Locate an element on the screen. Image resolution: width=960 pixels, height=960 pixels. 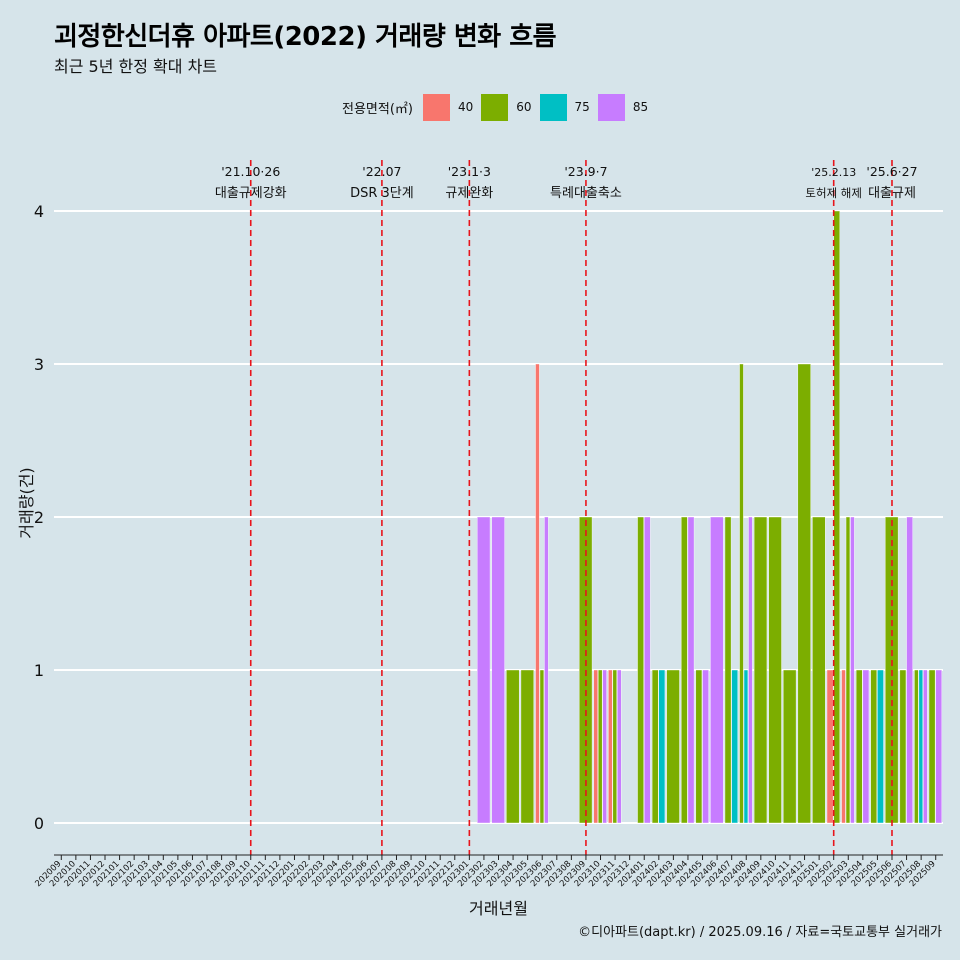
event-label-202207: DSR 3단계 is located at coordinates (382, 193).